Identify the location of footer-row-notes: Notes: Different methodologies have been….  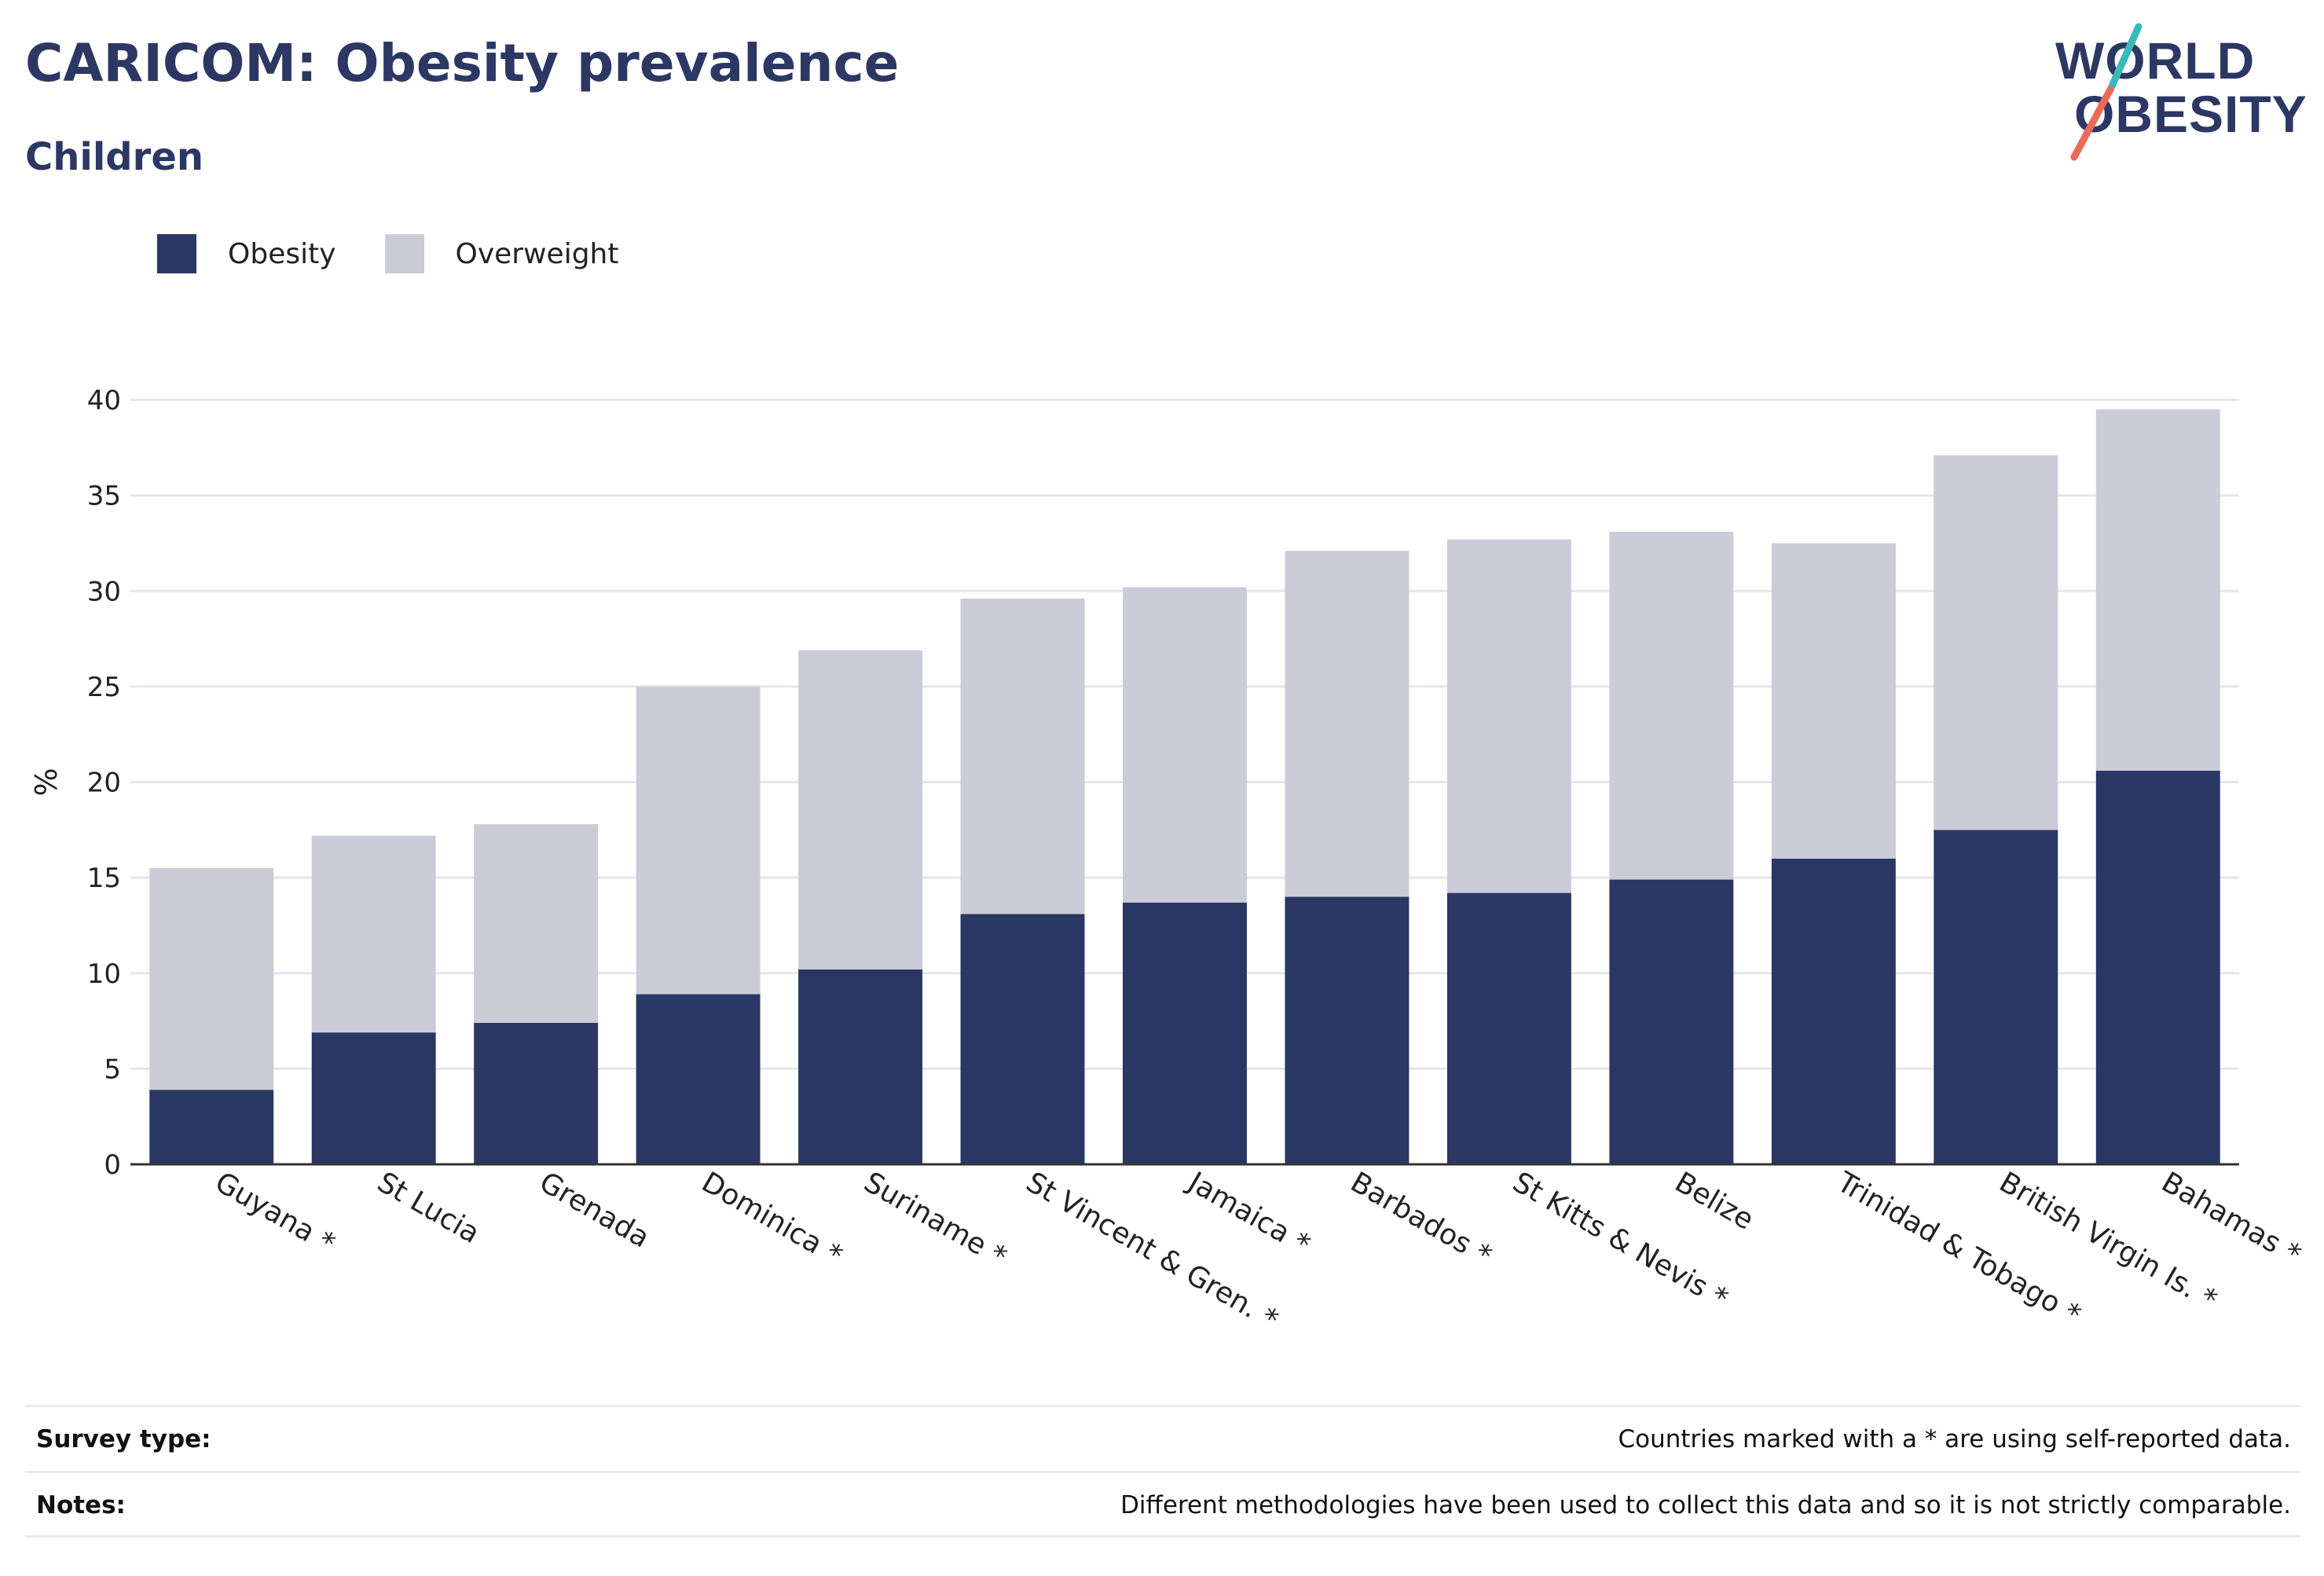
(1162, 1505).